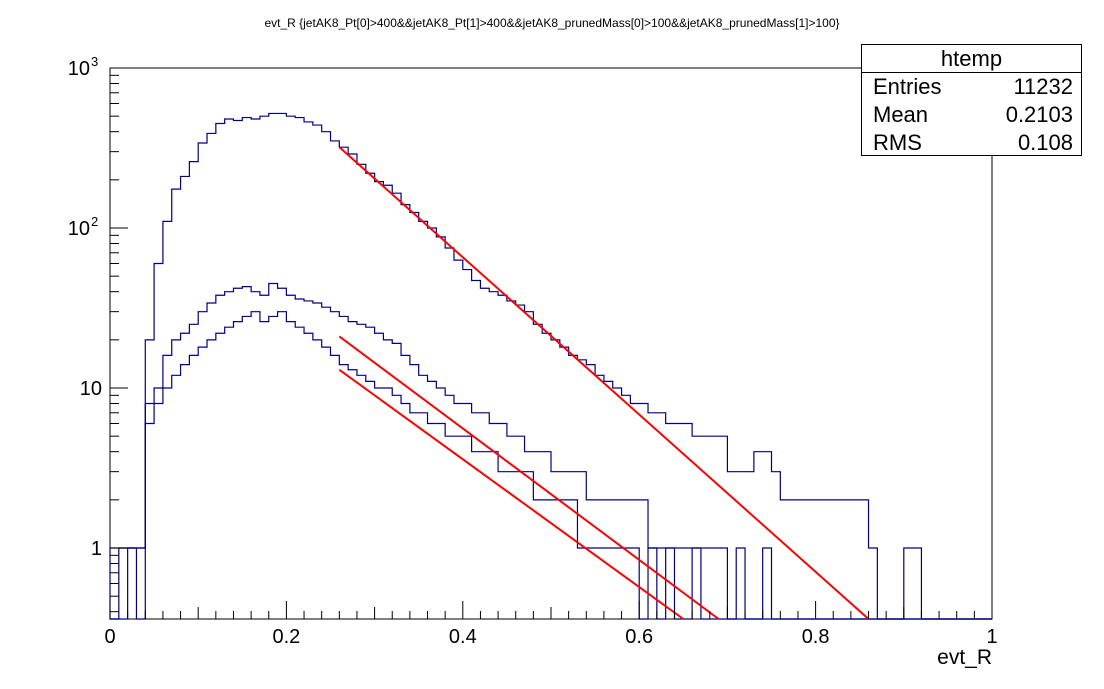 This screenshot has height=689, width=1104. What do you see at coordinates (971, 87) in the screenshot?
I see `stats-row-entries: Entries 11232` at bounding box center [971, 87].